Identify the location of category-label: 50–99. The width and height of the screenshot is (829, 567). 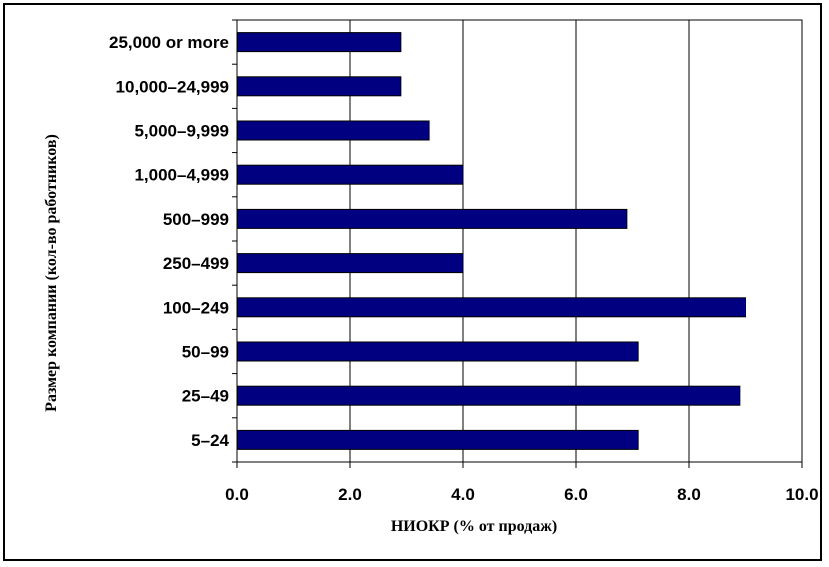
(205, 352).